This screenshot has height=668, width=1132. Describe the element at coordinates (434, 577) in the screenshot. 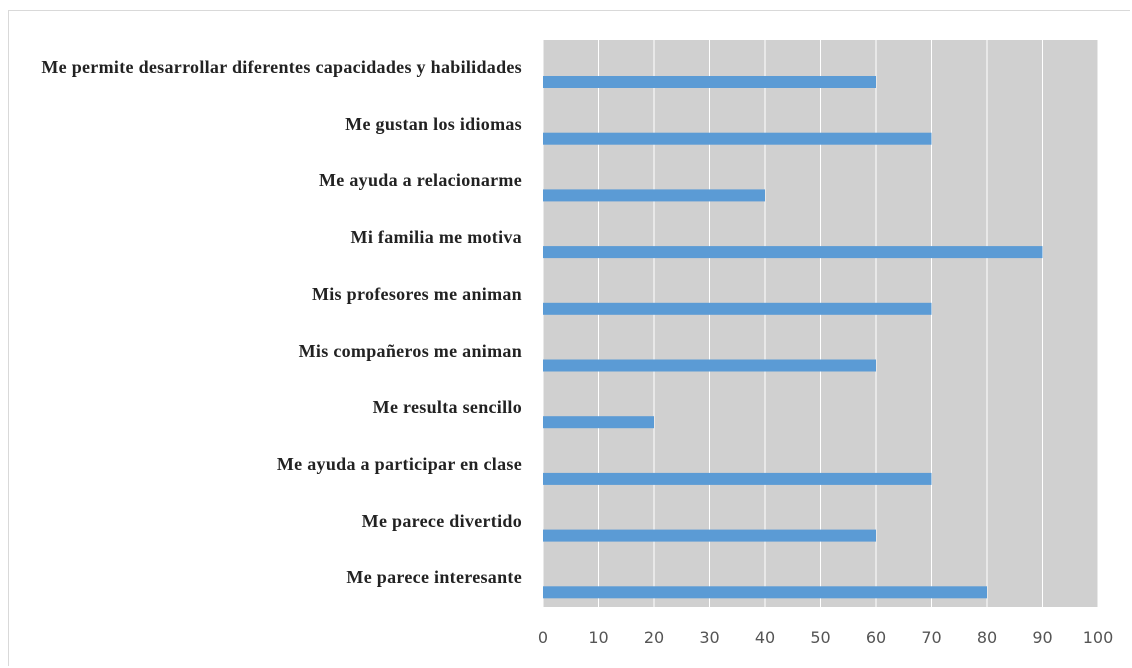

I see `y-tick-label: Me parece interesante` at that location.